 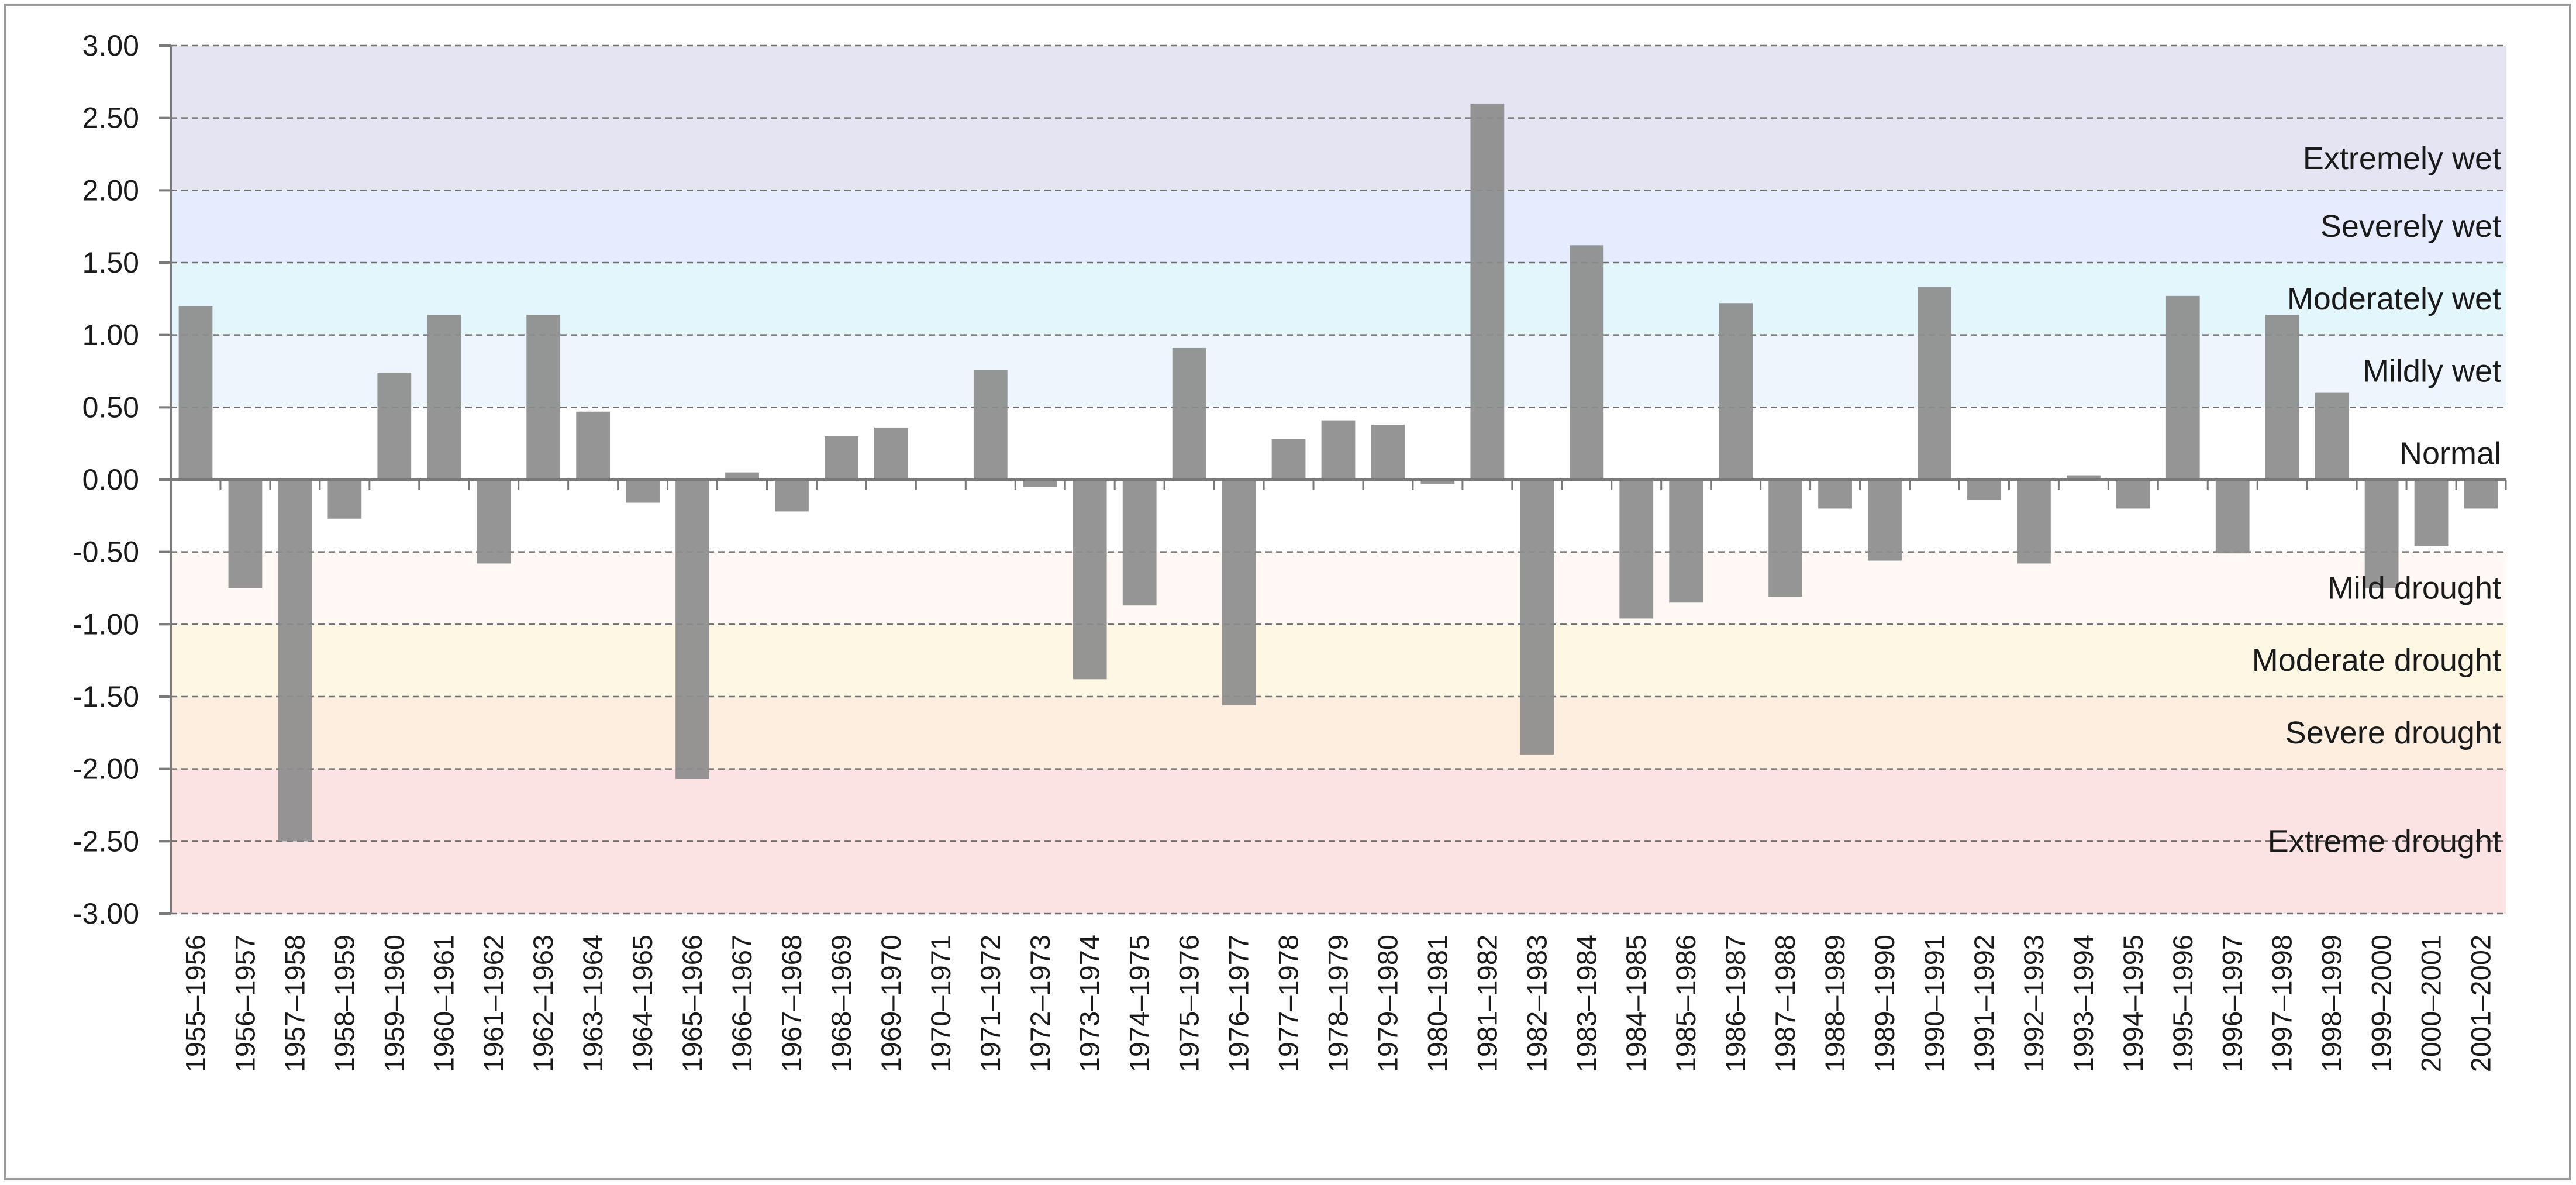 What do you see at coordinates (1885, 520) in the screenshot?
I see `bar-1989–1990` at bounding box center [1885, 520].